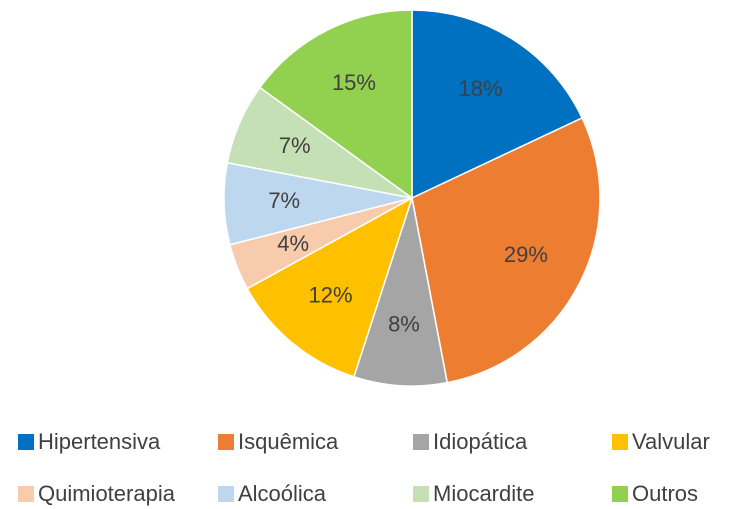 The width and height of the screenshot is (749, 509). What do you see at coordinates (330, 294) in the screenshot?
I see `data-label: 12%` at bounding box center [330, 294].